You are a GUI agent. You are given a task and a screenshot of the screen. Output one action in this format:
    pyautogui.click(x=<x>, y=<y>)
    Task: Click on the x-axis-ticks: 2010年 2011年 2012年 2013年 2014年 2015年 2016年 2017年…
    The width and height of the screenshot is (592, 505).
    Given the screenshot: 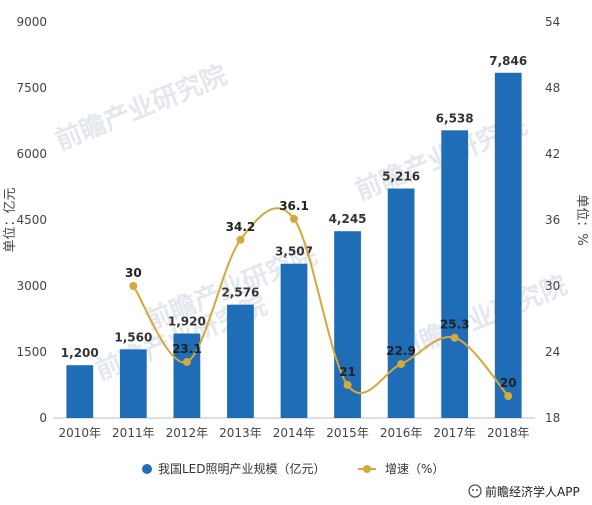 What is the action you would take?
    pyautogui.click(x=294, y=433)
    